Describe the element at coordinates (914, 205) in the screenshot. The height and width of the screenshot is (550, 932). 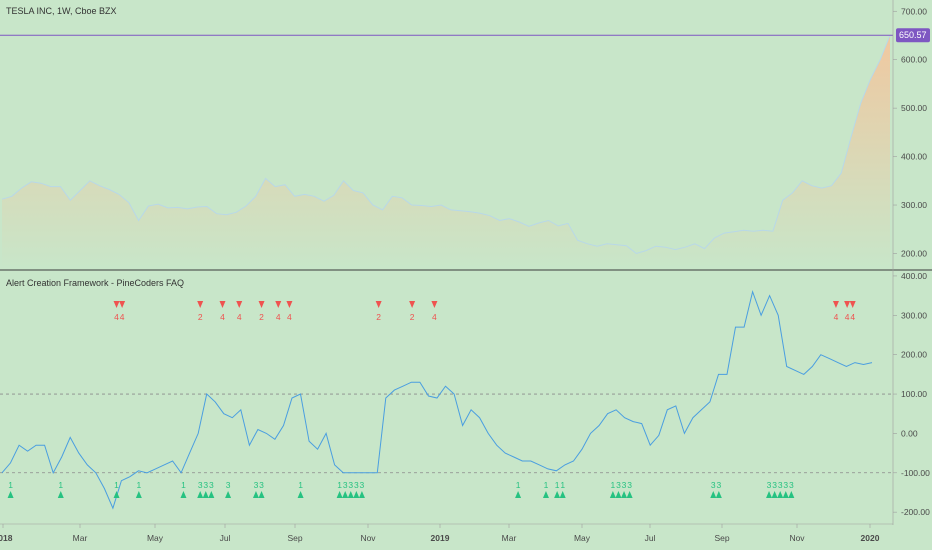
I see `main-y-tick-label: 300.00` at that location.